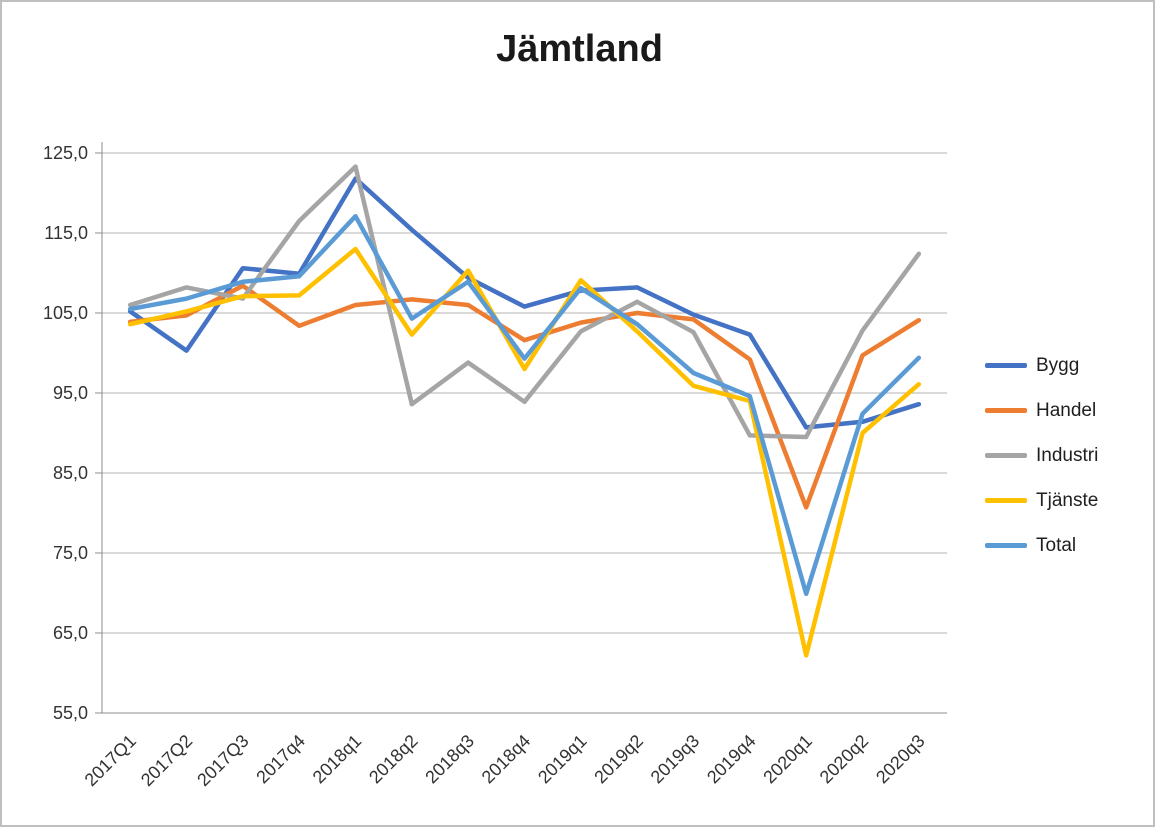  Describe the element at coordinates (70, 553) in the screenshot. I see `y-tick-label: 75,0` at that location.